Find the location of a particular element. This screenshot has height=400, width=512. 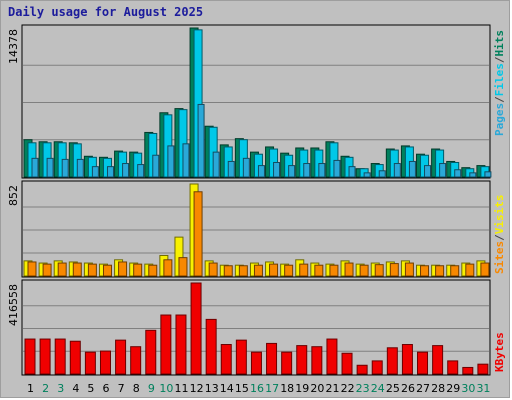

x-tick-label-4: 4 is located at coordinates (75, 388).